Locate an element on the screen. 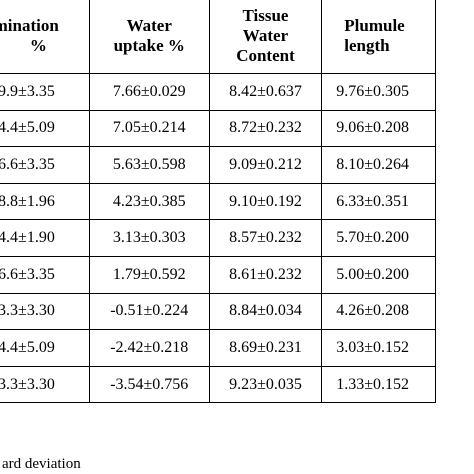  header-germination: rmination % is located at coordinates (45, 37).